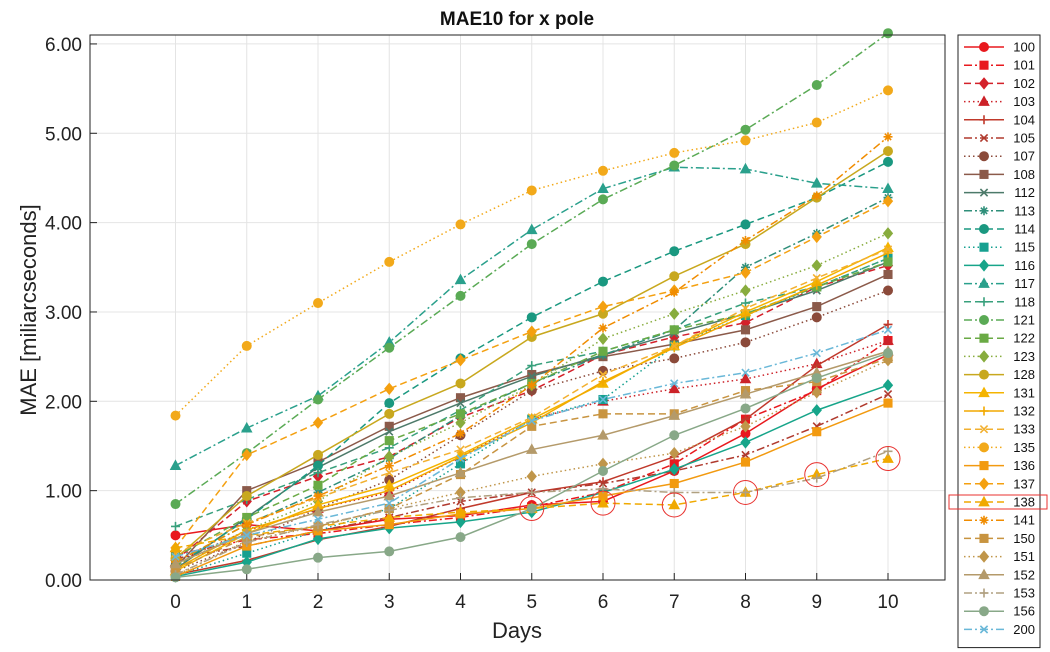  What do you see at coordinates (1024, 283) in the screenshot?
I see `legend-label: 117` at bounding box center [1024, 283].